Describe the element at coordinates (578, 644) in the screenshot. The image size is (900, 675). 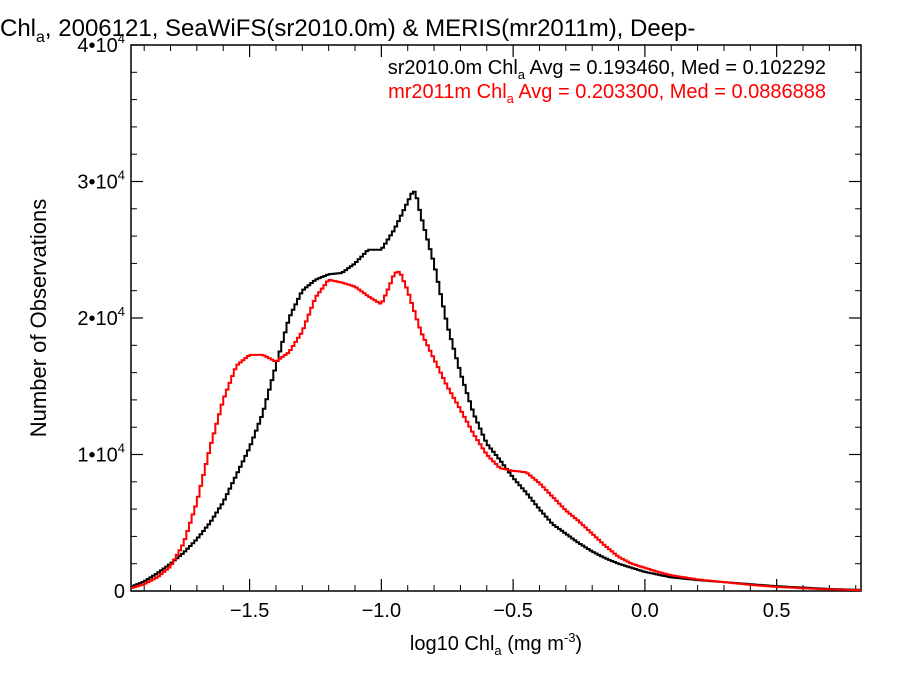
I see `x-axis-label-close: )` at that location.